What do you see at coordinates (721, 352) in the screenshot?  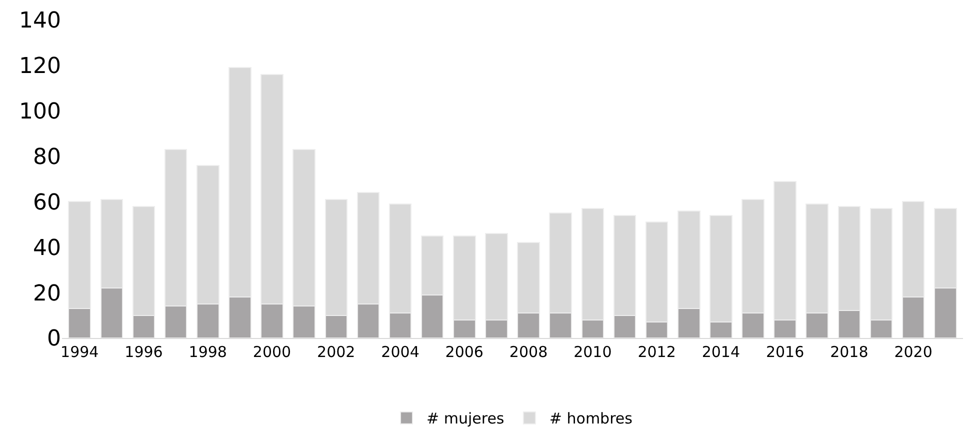 I see `x-tick-label: 2014` at bounding box center [721, 352].